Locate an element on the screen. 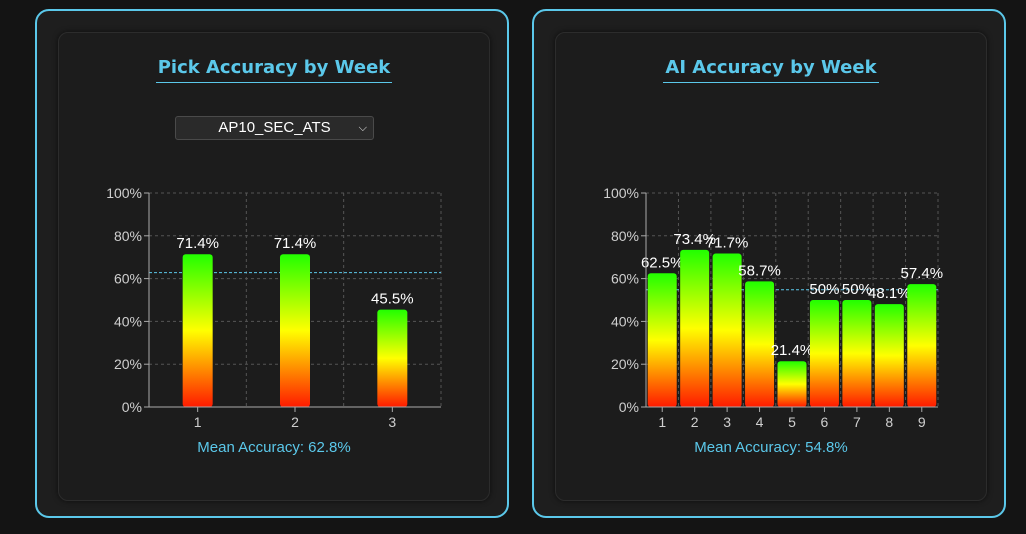 The width and height of the screenshot is (1026, 534). pick-accuracy-title: Pick Accuracy by Week is located at coordinates (274, 70).